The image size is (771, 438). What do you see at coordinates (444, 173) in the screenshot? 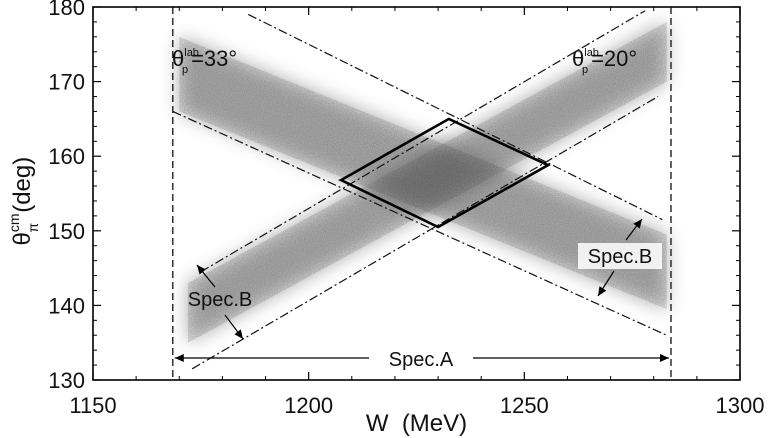
I see `overlap-diamond` at bounding box center [444, 173].